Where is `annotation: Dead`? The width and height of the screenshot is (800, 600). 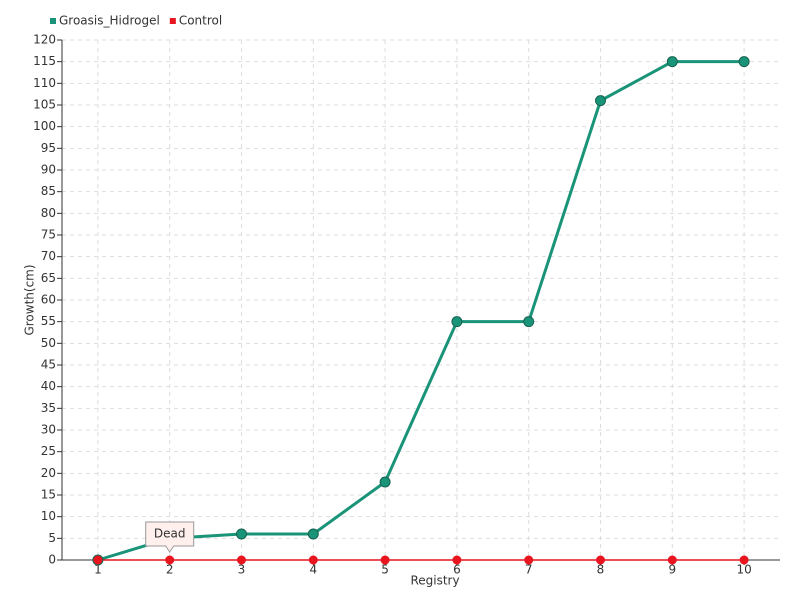 annotation: Dead is located at coordinates (170, 534).